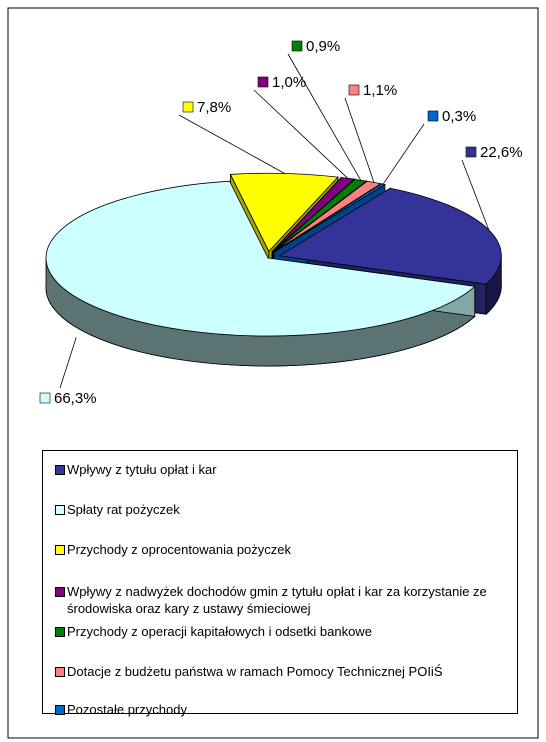  What do you see at coordinates (214, 107) in the screenshot?
I see `data-label: 7,8%` at bounding box center [214, 107].